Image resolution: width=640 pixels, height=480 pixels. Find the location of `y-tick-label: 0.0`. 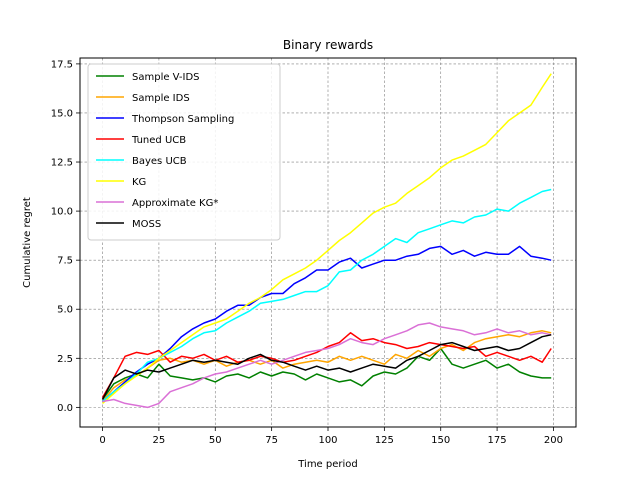

y-tick-label: 0.0 is located at coordinates (65, 408).